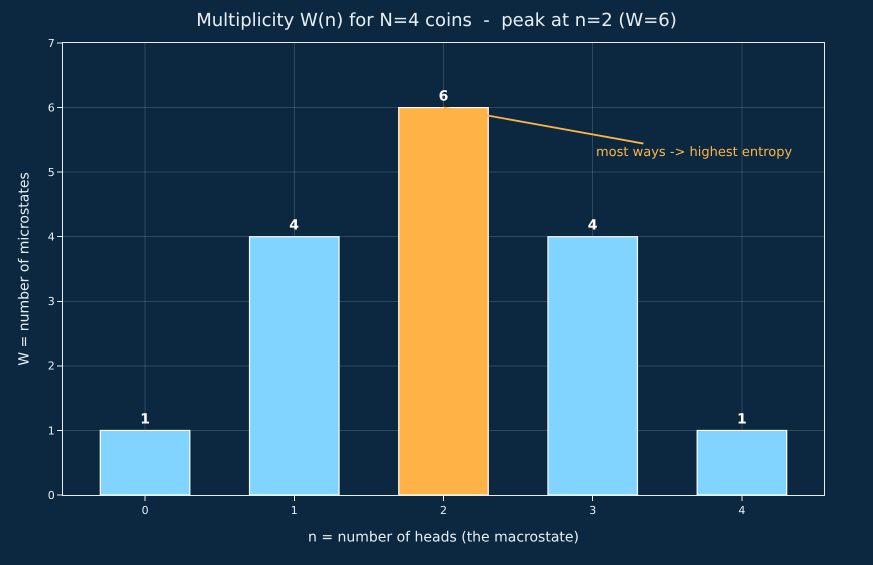 This screenshot has width=873, height=565. What do you see at coordinates (592, 511) in the screenshot?
I see `x-tick-label: 3` at bounding box center [592, 511].